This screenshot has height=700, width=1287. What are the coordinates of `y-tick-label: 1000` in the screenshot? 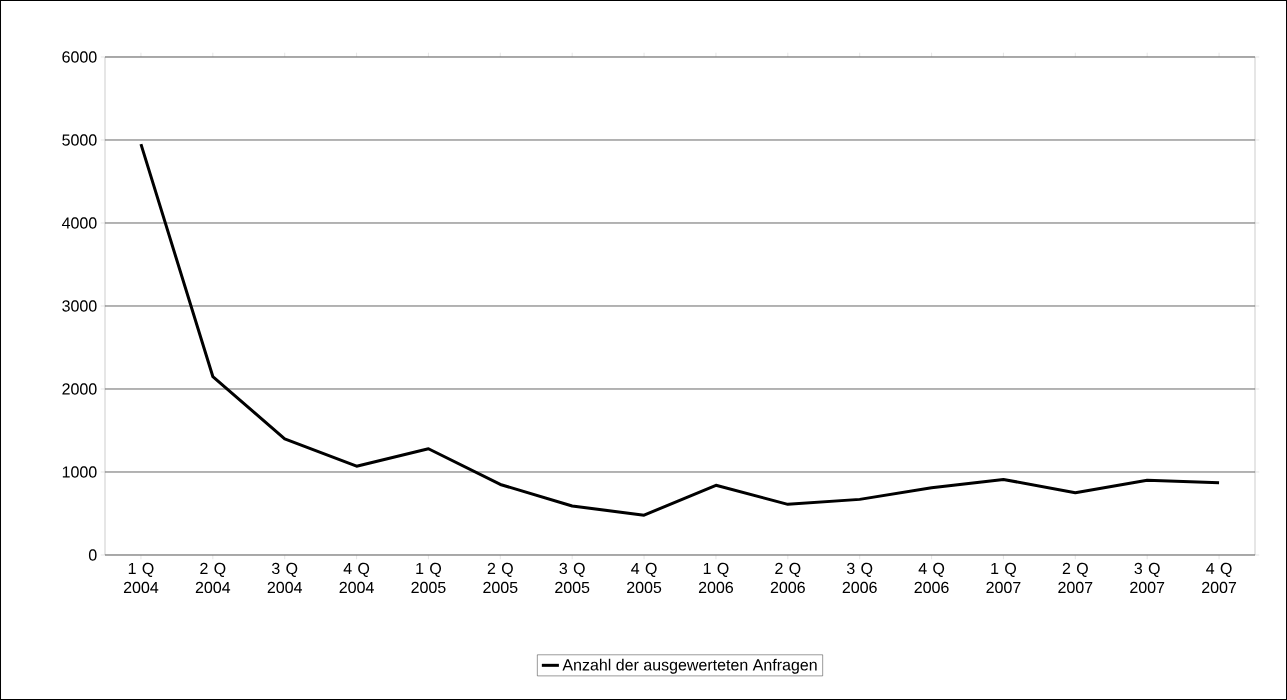 It's located at (79, 472).